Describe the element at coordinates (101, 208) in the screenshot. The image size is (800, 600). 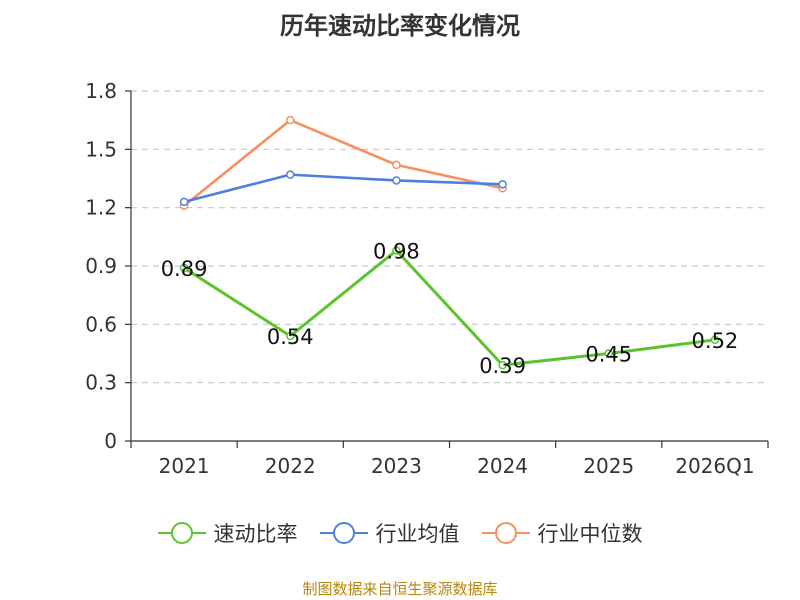
I see `y-tick-label: 1.2` at that location.